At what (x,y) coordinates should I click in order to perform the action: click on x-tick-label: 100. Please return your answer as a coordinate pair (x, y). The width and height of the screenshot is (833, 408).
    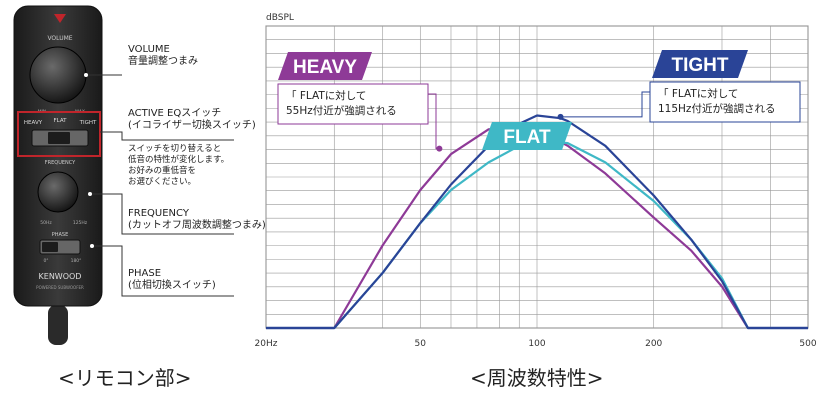
    Looking at the image, I should click on (536, 344).